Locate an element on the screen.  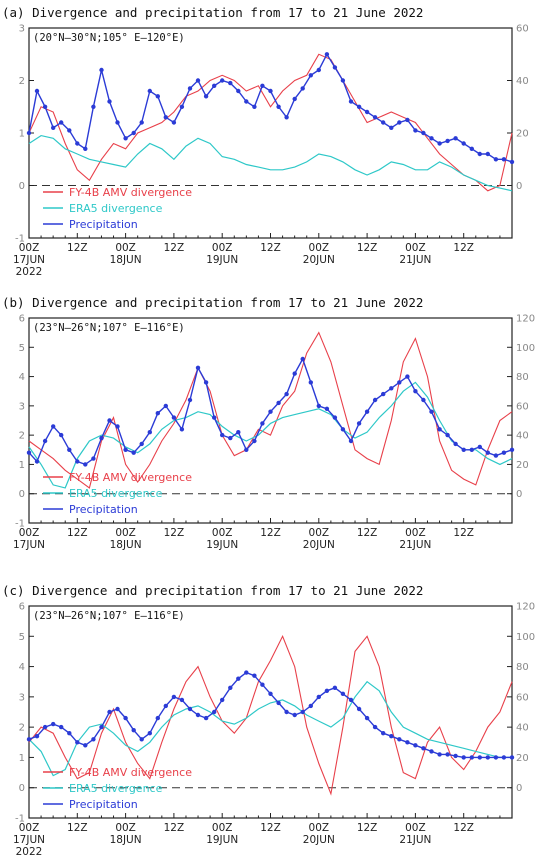
legend-entry: ERA5 divergence is located at coordinates (116, 493).